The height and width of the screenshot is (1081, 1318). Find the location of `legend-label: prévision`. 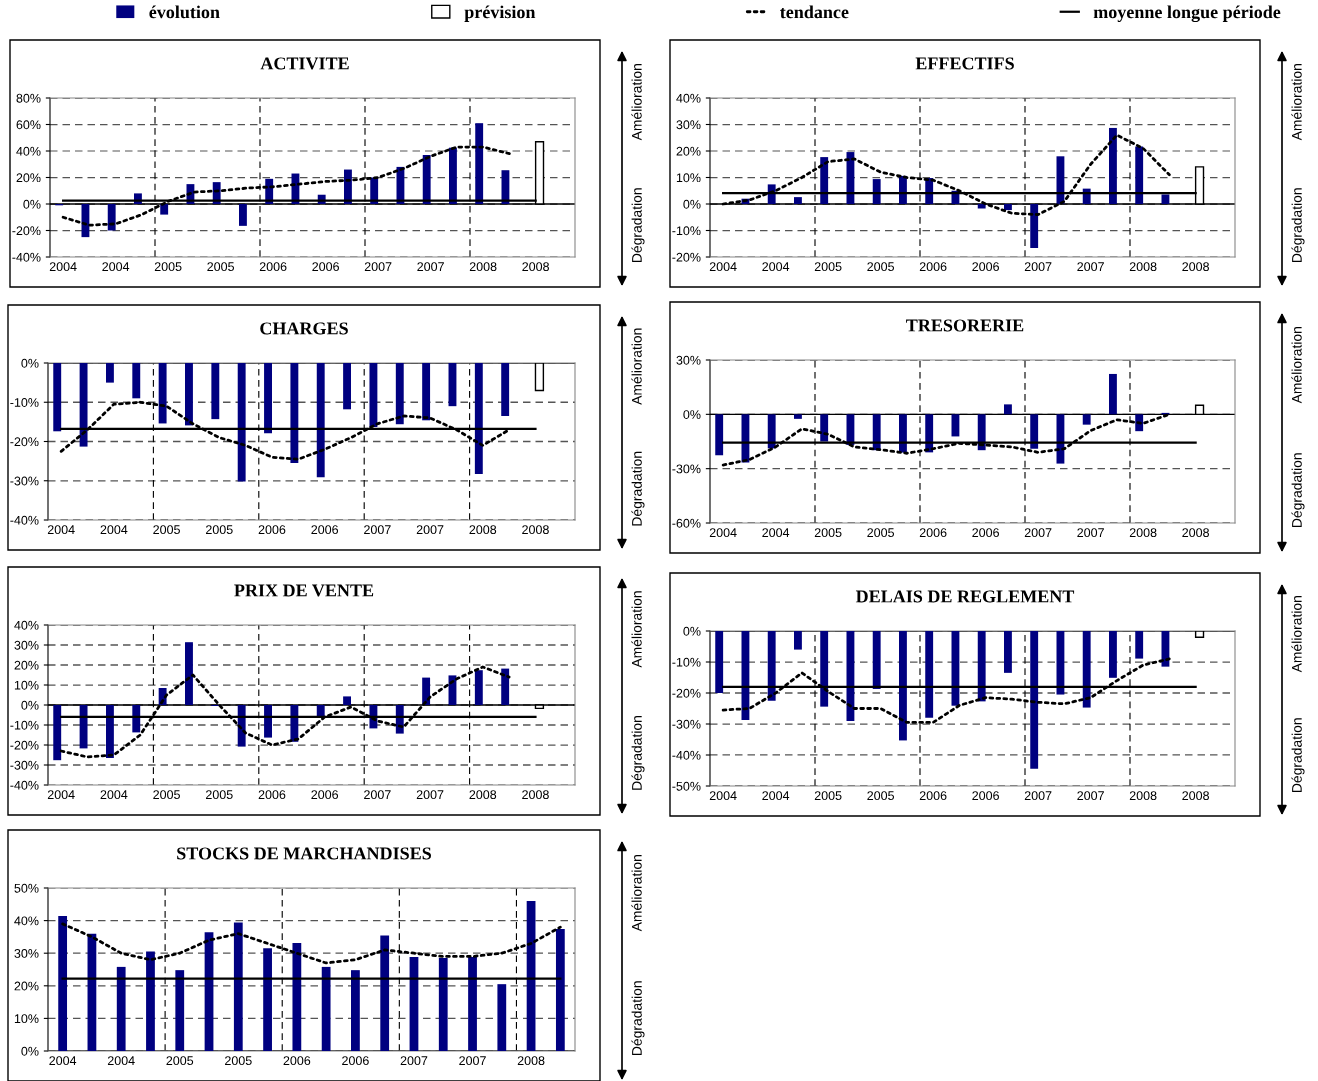

legend-label: prévision is located at coordinates (500, 13).